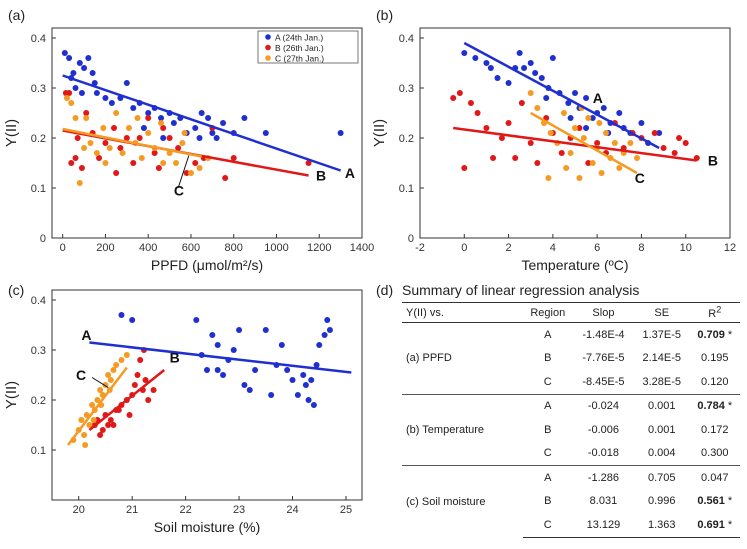 The height and width of the screenshot is (549, 747). I want to click on region-cell: A, so click(548, 334).